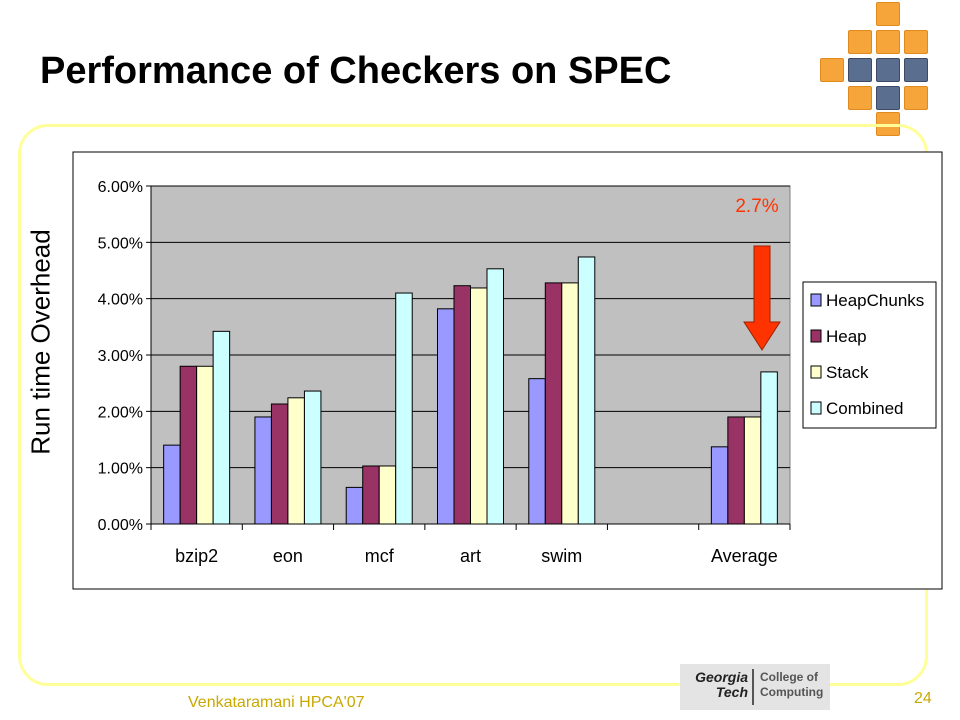 This screenshot has width=960, height=720. What do you see at coordinates (296, 461) in the screenshot?
I see `bar-eon-Stack` at bounding box center [296, 461].